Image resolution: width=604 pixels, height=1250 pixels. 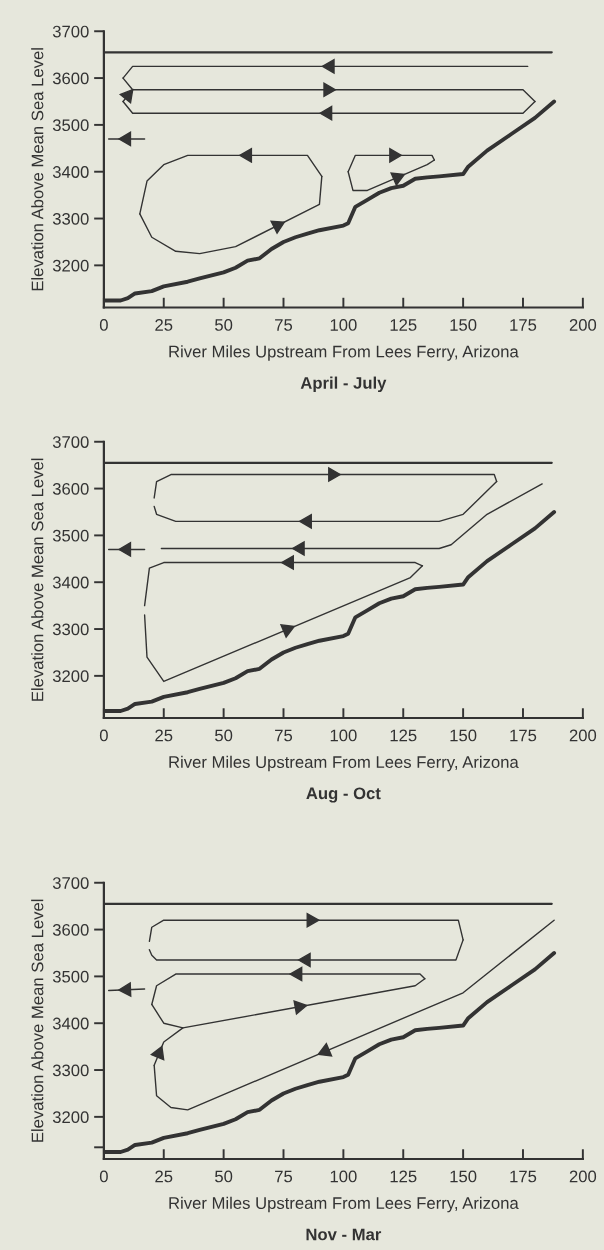 I want to click on text: Nov - Mar, so click(x=344, y=1234).